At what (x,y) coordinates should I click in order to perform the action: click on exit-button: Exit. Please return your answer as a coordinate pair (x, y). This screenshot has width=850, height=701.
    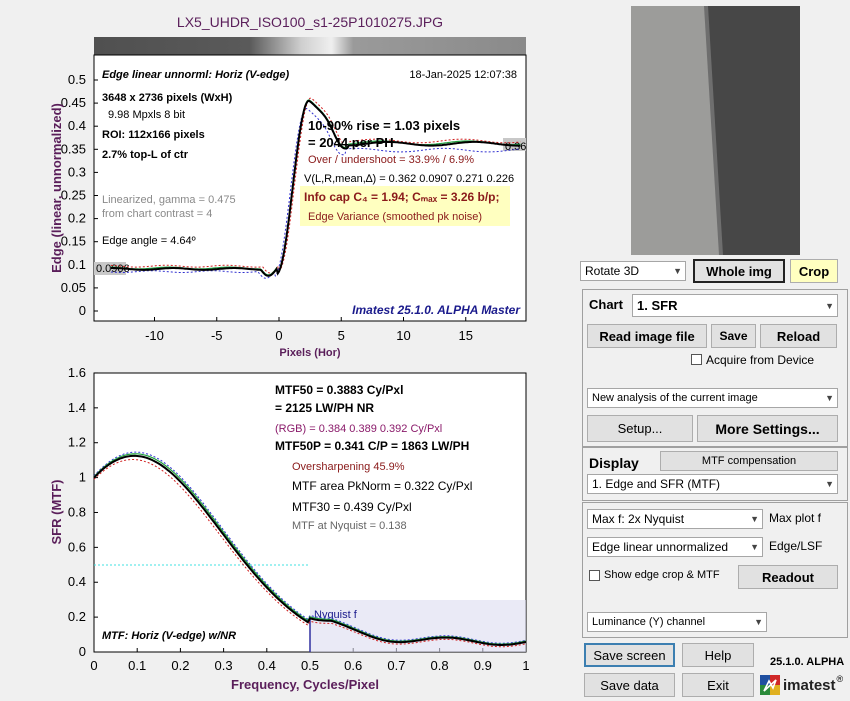
    Looking at the image, I should click on (718, 685).